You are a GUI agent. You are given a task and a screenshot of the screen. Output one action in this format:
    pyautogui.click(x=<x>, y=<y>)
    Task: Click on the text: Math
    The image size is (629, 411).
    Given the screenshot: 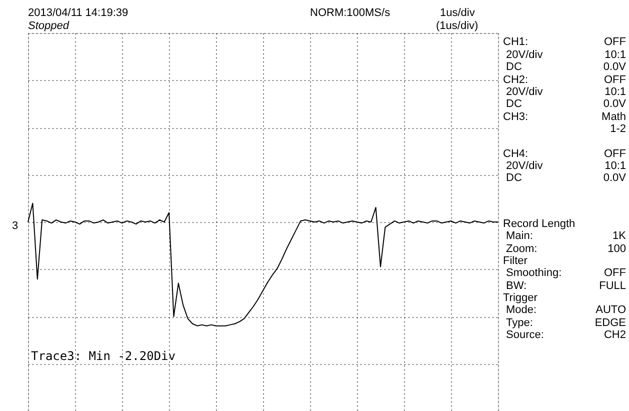 What is the action you would take?
    pyautogui.click(x=614, y=117)
    